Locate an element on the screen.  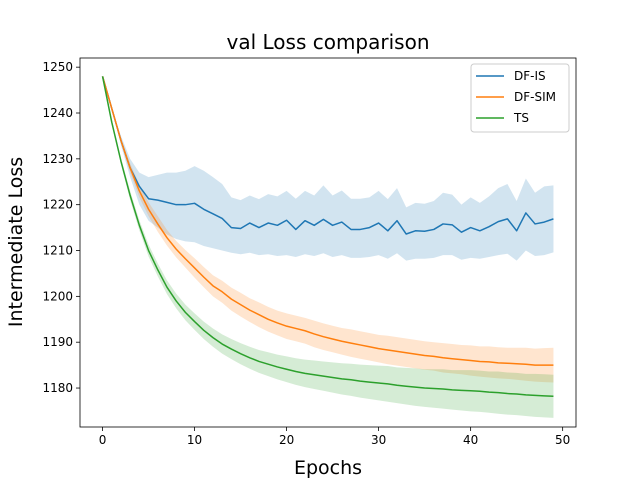
chart-title: val Loss comparison is located at coordinates (327, 42).